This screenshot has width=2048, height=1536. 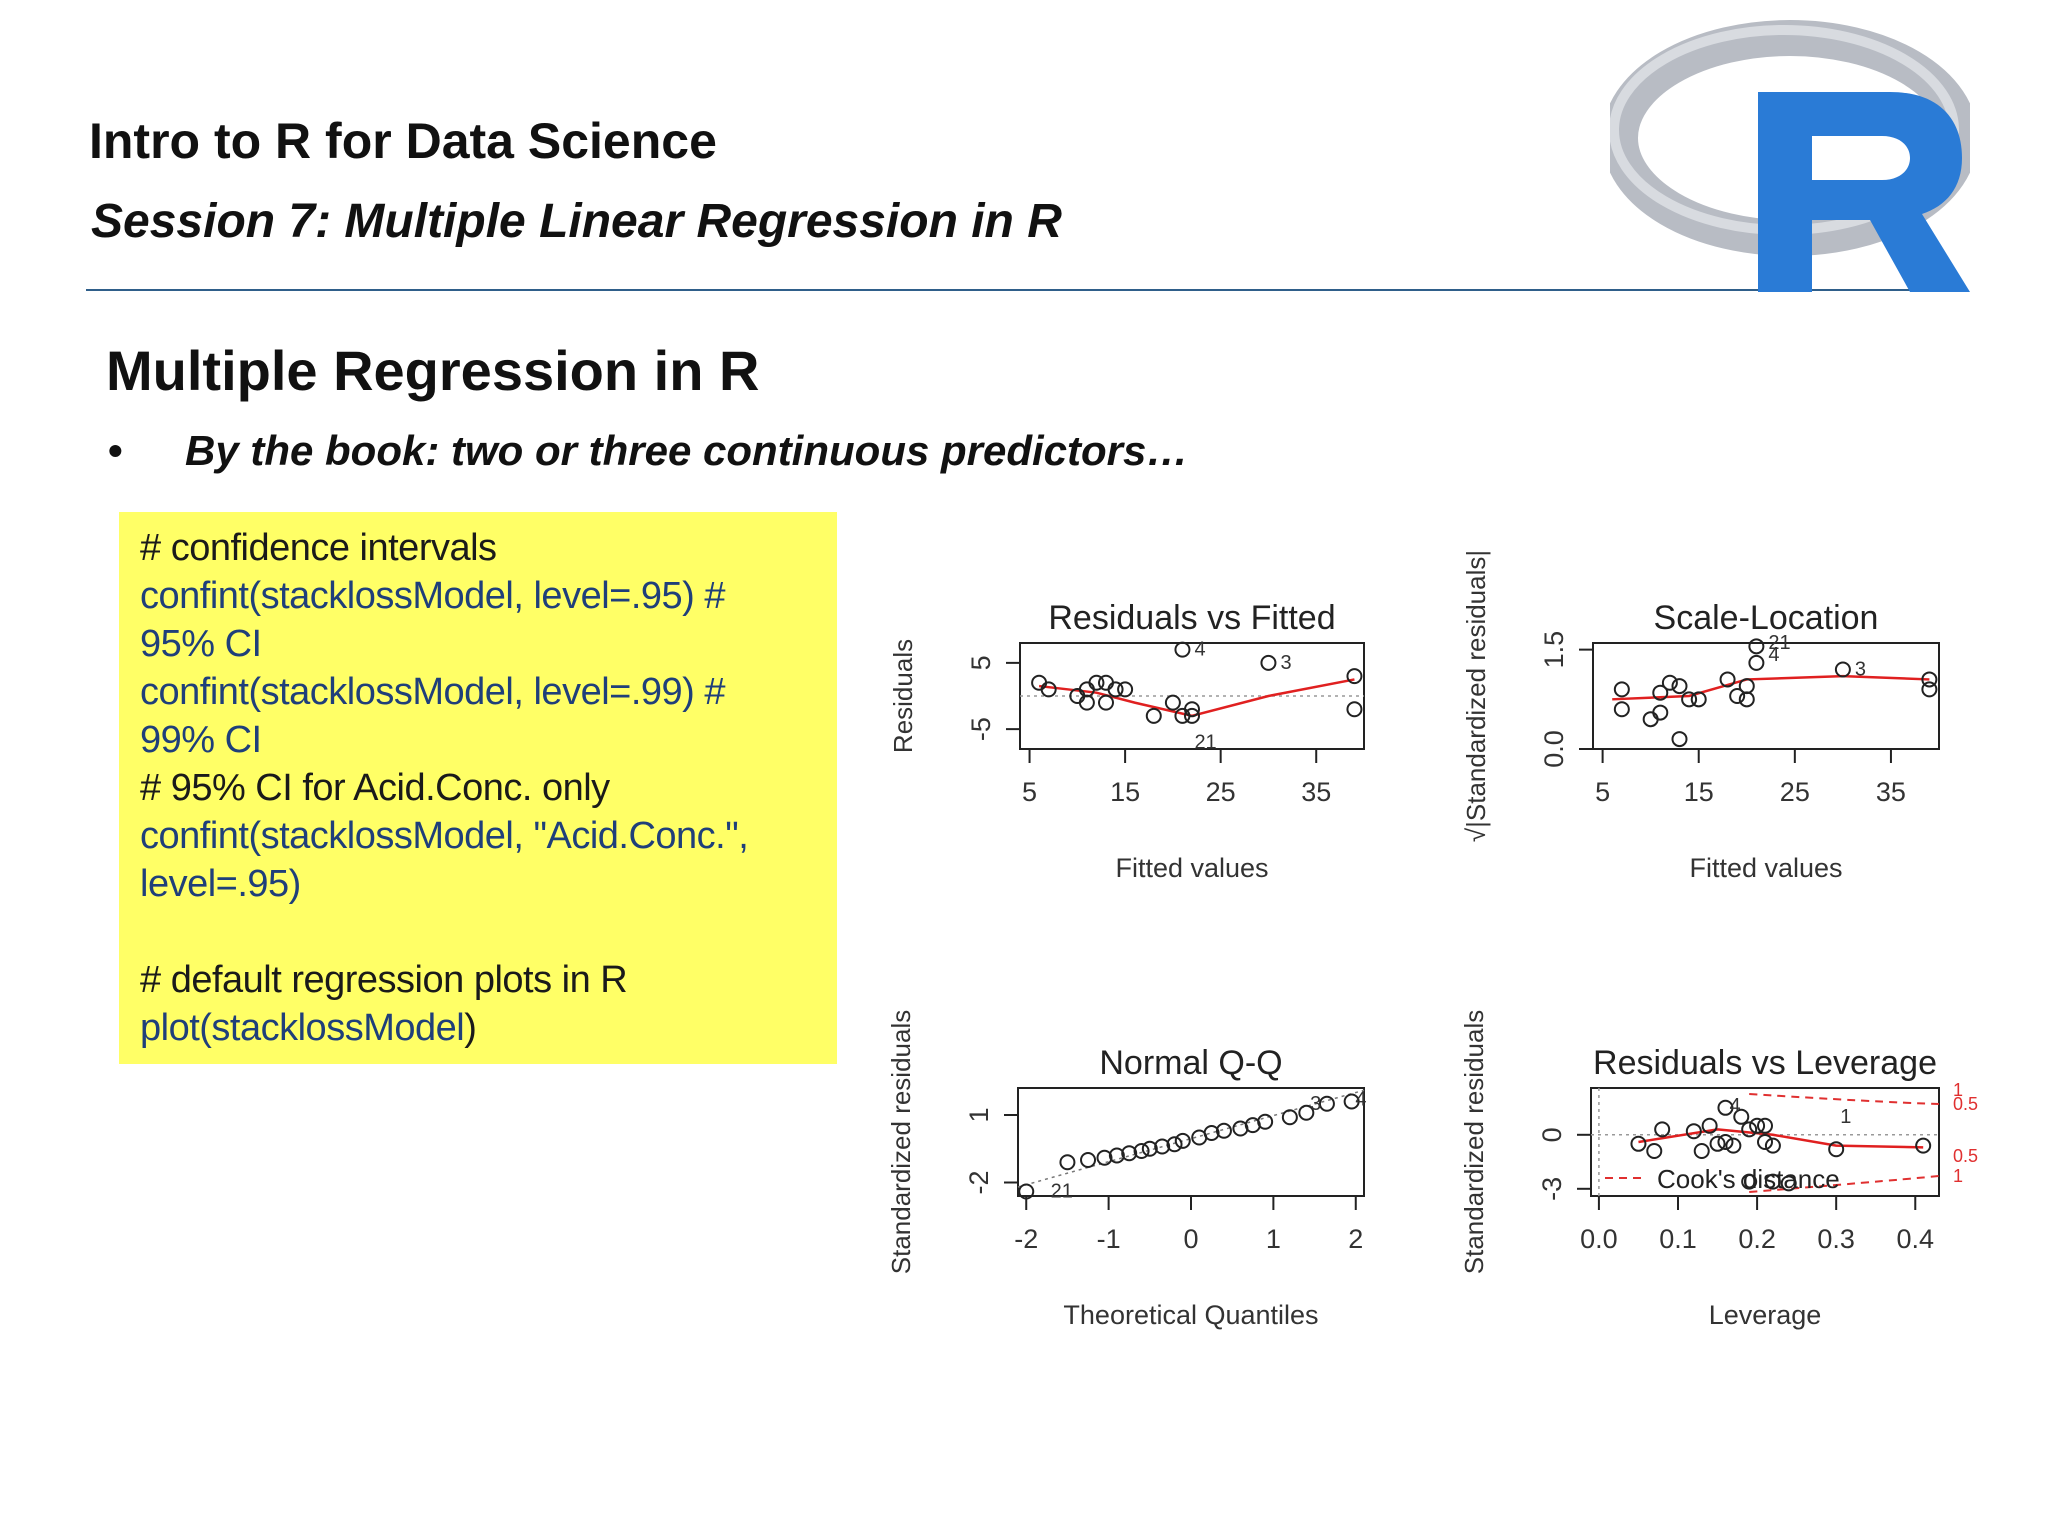 What do you see at coordinates (1026, 1239) in the screenshot?
I see `x-tick-label: -2` at bounding box center [1026, 1239].